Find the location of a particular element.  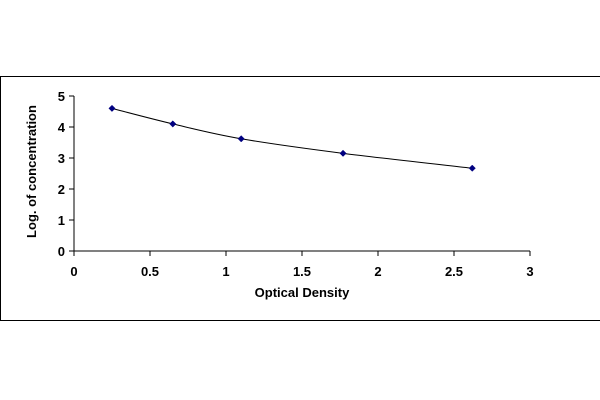

x-tick-label: 1.5 is located at coordinates (302, 271).